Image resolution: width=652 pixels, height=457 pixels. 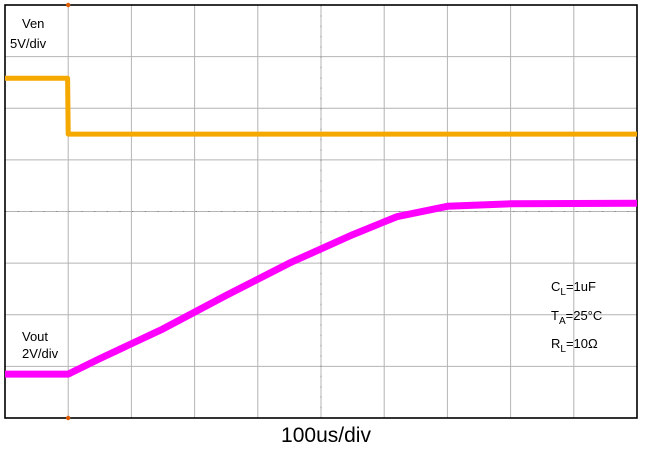 I want to click on timebase-label: 100us/div, so click(x=326, y=435).